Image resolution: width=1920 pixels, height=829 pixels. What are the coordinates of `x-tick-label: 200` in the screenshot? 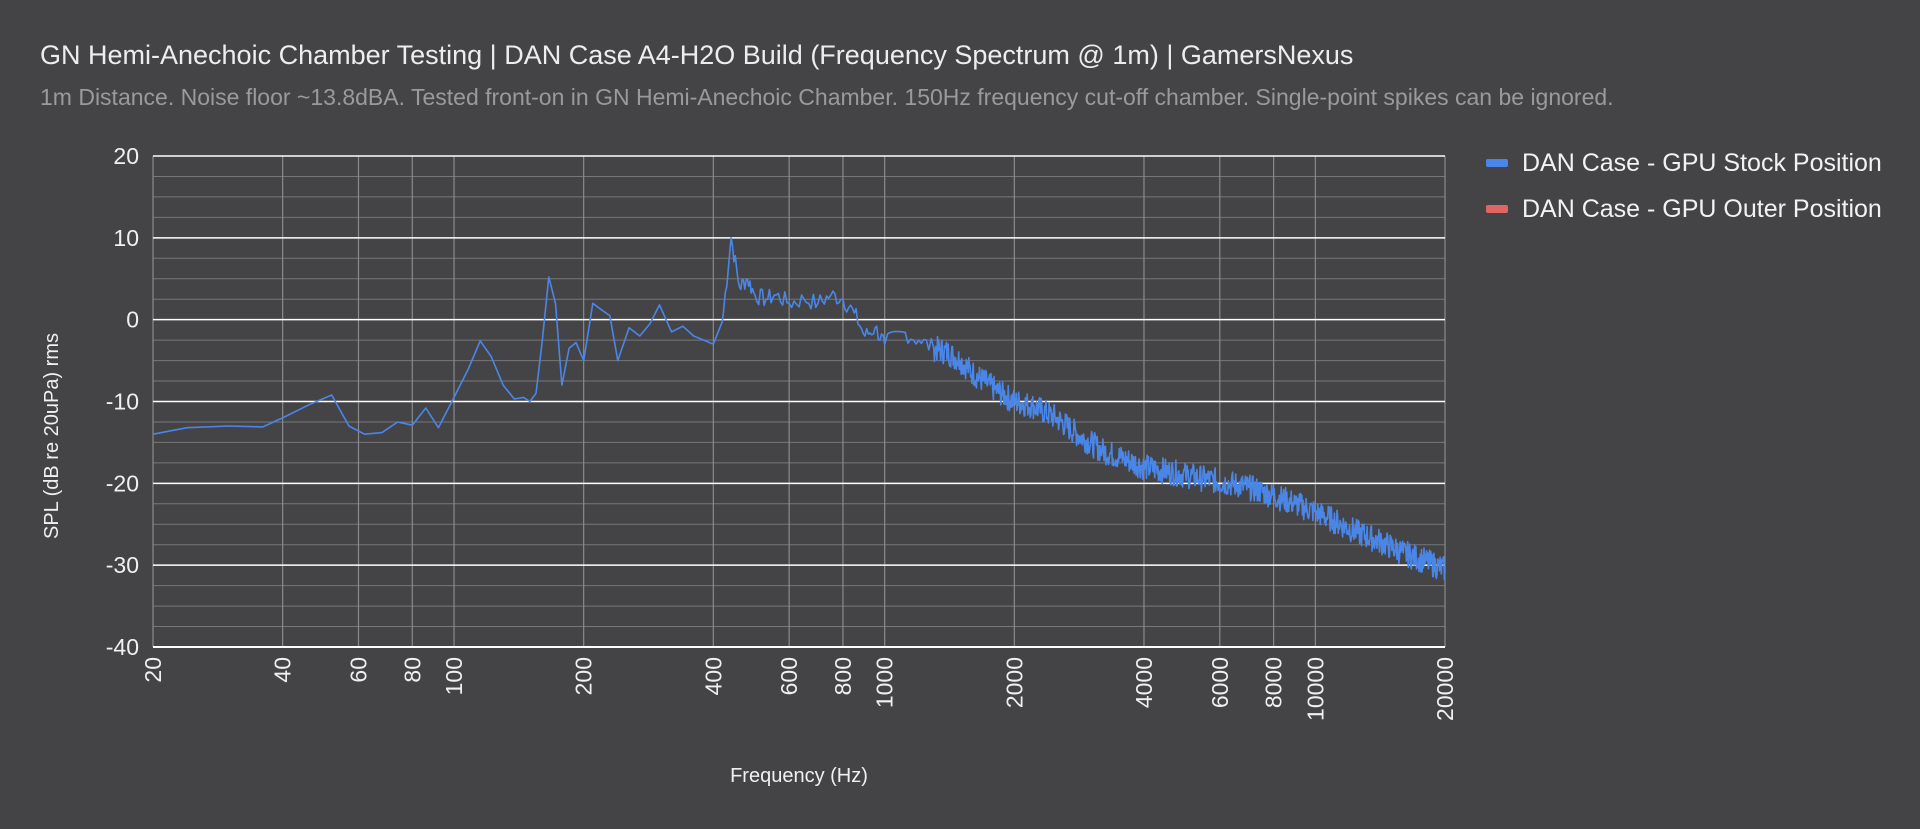 It's located at (584, 676).